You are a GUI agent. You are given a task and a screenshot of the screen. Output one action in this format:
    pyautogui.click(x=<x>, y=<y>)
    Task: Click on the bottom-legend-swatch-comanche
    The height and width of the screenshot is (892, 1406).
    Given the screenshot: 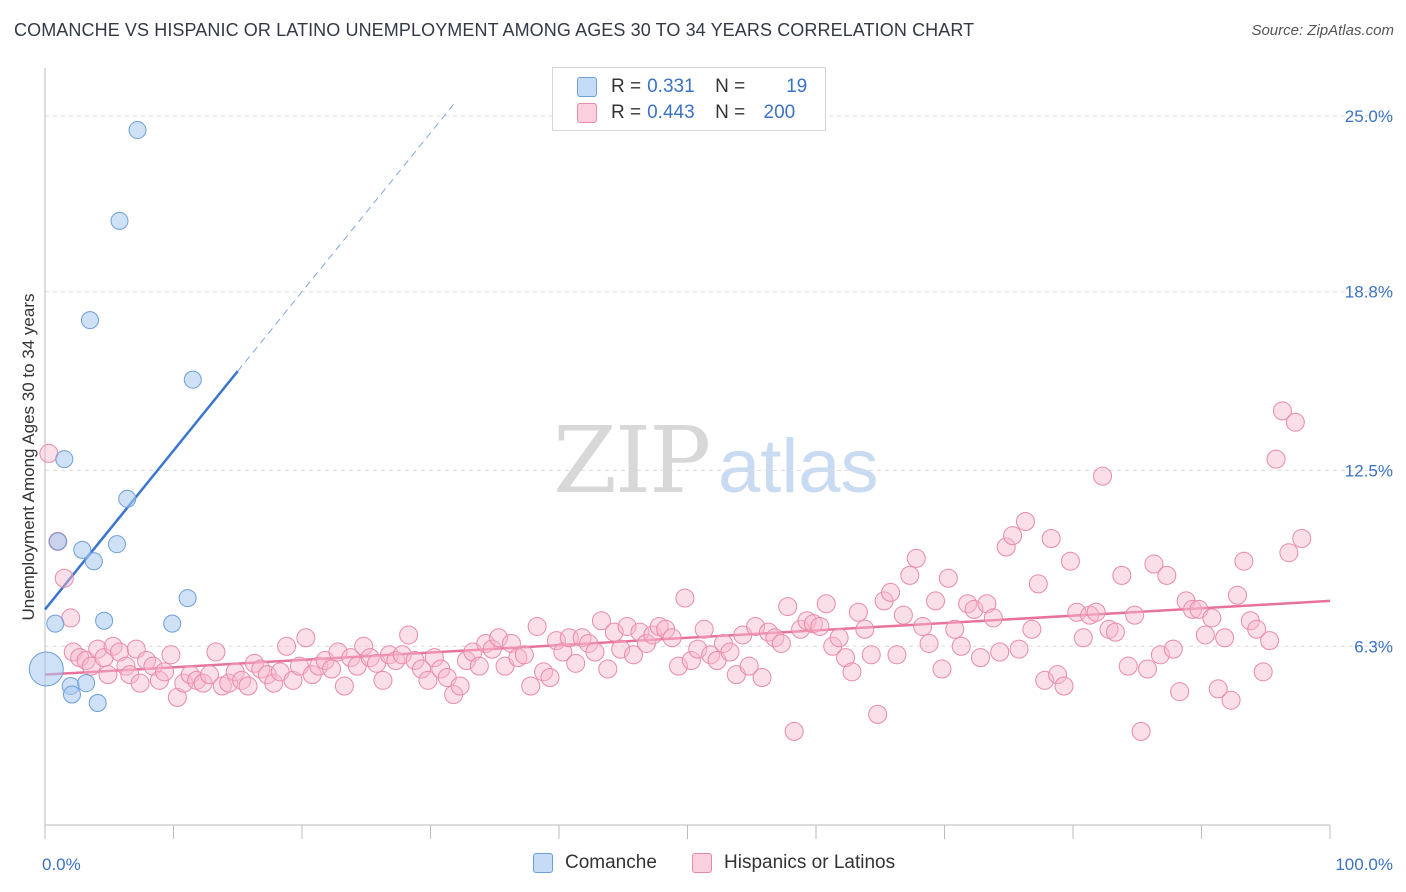 What is the action you would take?
    pyautogui.click(x=543, y=863)
    